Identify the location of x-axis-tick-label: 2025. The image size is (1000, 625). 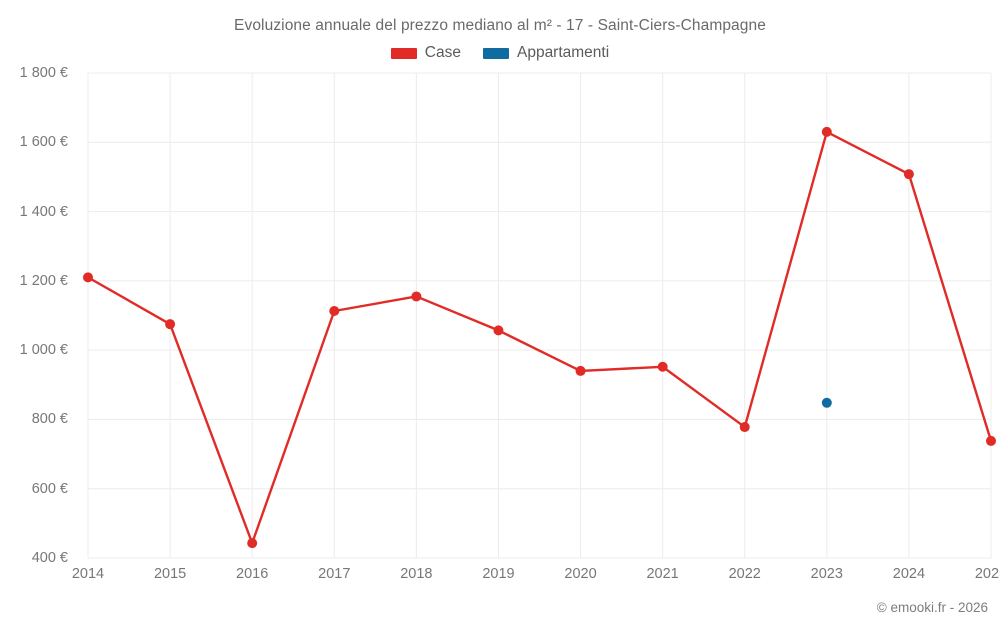
(987, 574).